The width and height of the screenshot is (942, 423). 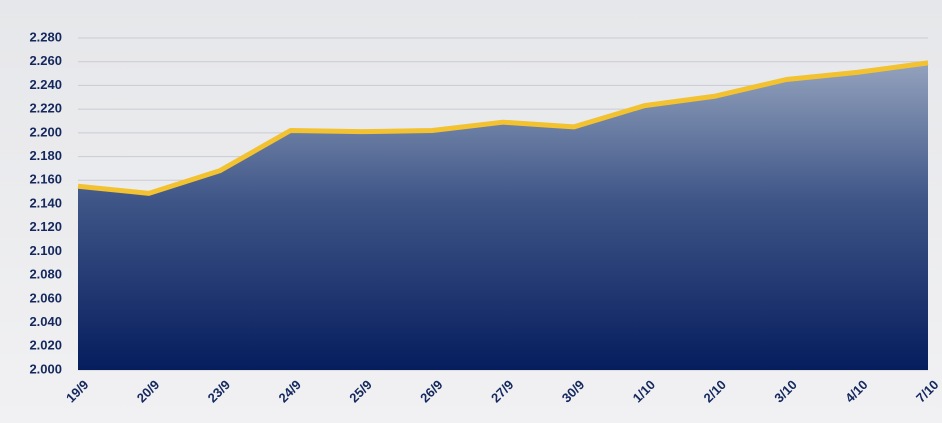 What do you see at coordinates (45, 345) in the screenshot?
I see `y-tick-label: 2.020` at bounding box center [45, 345].